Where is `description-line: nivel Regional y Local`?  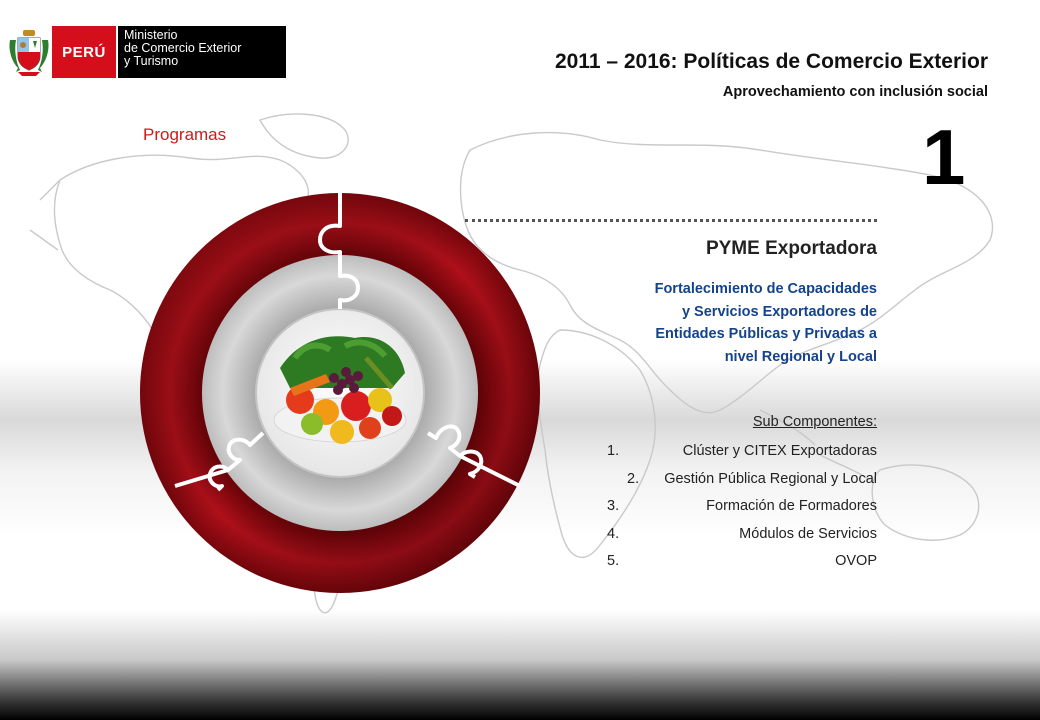
description-line: nivel Regional y Local is located at coordinates (800, 356).